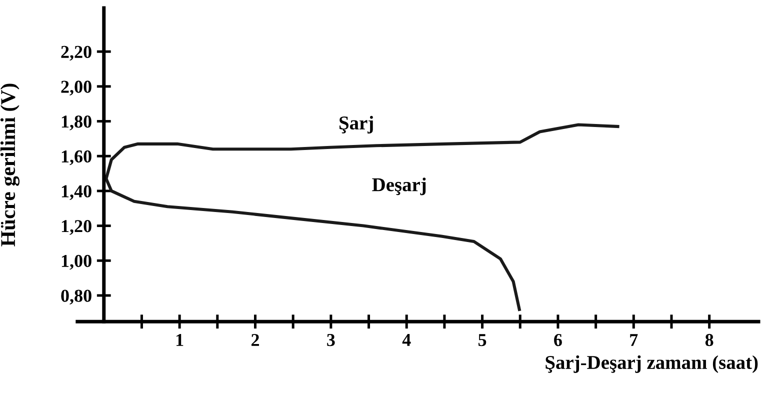 The width and height of the screenshot is (774, 402). I want to click on y-tick-label: 1,40, so click(77, 192).